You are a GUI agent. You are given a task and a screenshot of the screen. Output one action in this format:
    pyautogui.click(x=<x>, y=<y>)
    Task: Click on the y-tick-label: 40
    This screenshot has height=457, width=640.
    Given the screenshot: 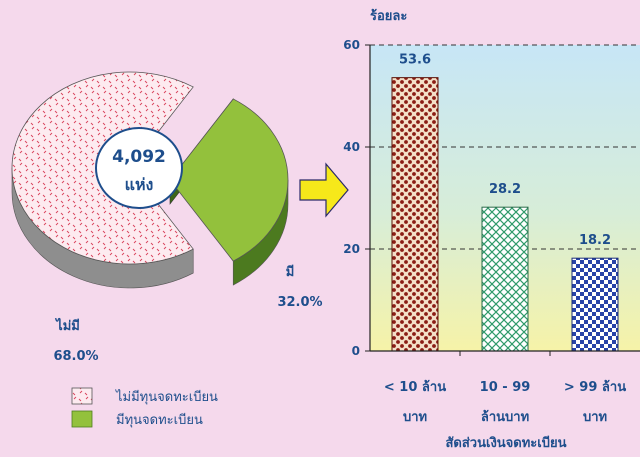 What is the action you would take?
    pyautogui.click(x=351, y=147)
    